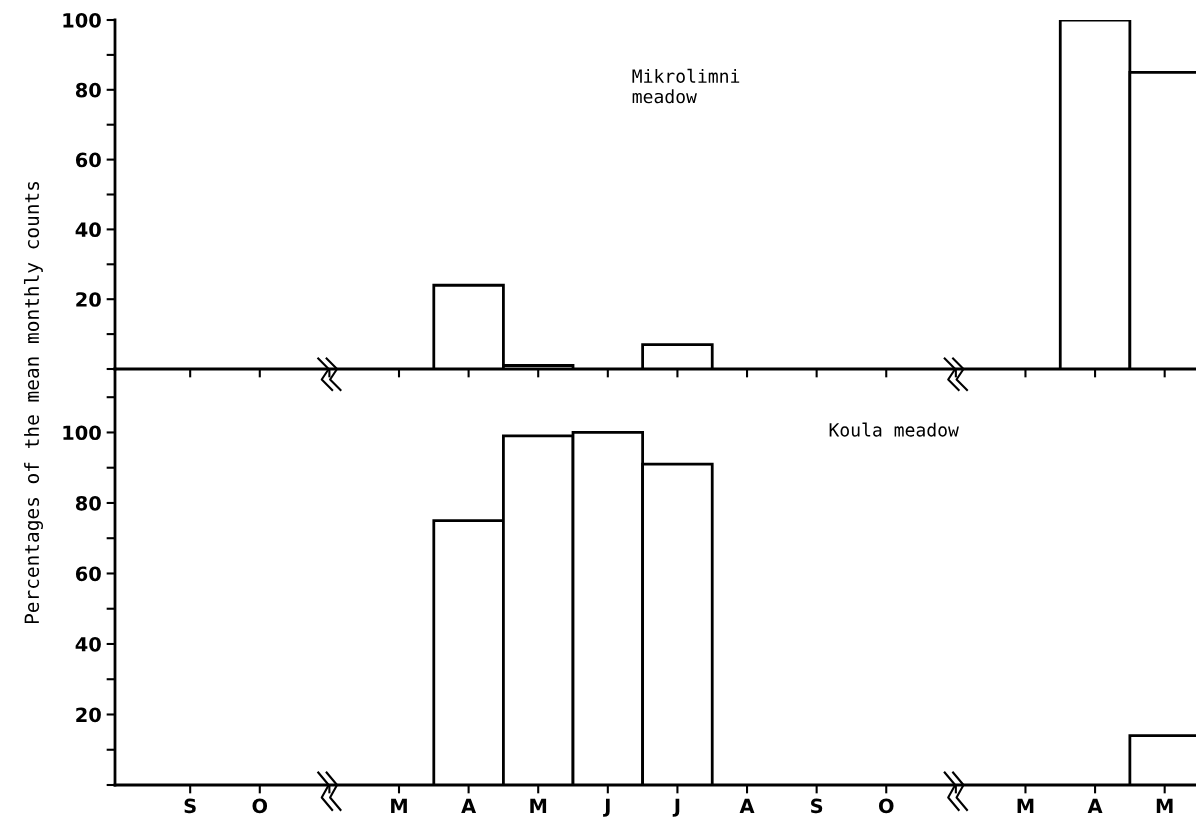 The height and width of the screenshot is (834, 1196). What do you see at coordinates (33, 403) in the screenshot?
I see `y-axis-title: Percentages of the mean monthly counts` at bounding box center [33, 403].